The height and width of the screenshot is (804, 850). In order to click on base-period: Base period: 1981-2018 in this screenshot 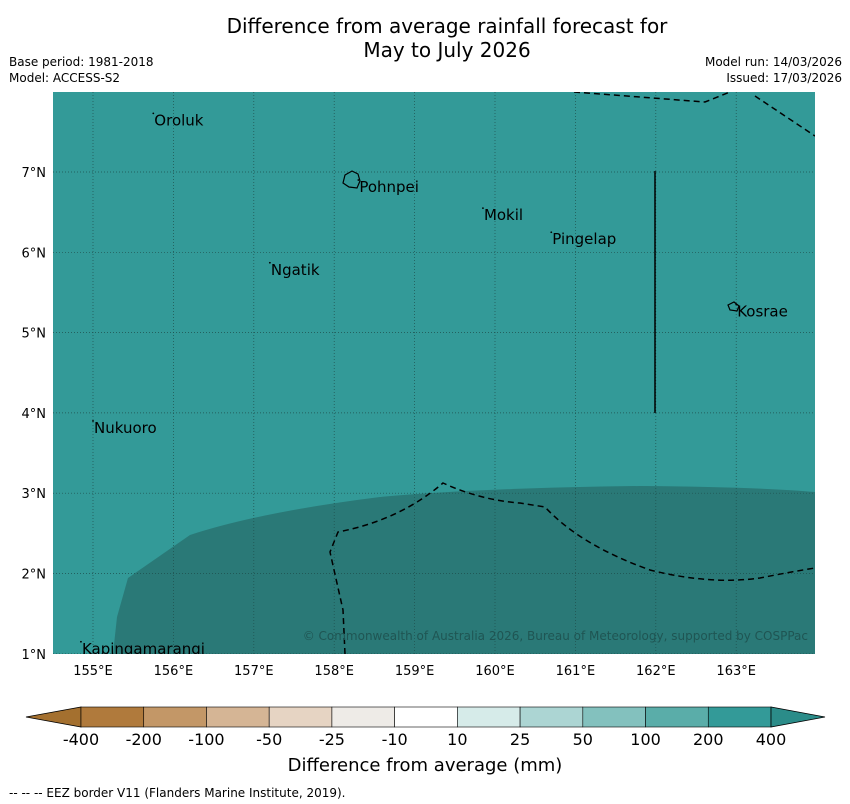, I will do `click(81, 62)`.